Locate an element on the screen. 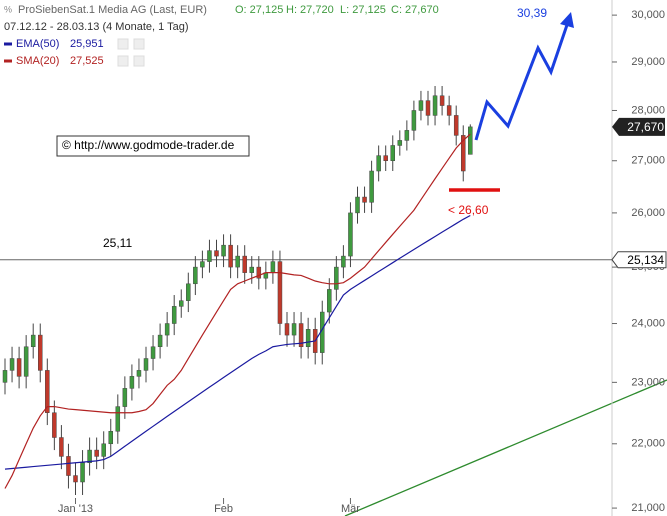 Image resolution: width=667 pixels, height=516 pixels. ohlc-label: C: 27,670 is located at coordinates (415, 10).